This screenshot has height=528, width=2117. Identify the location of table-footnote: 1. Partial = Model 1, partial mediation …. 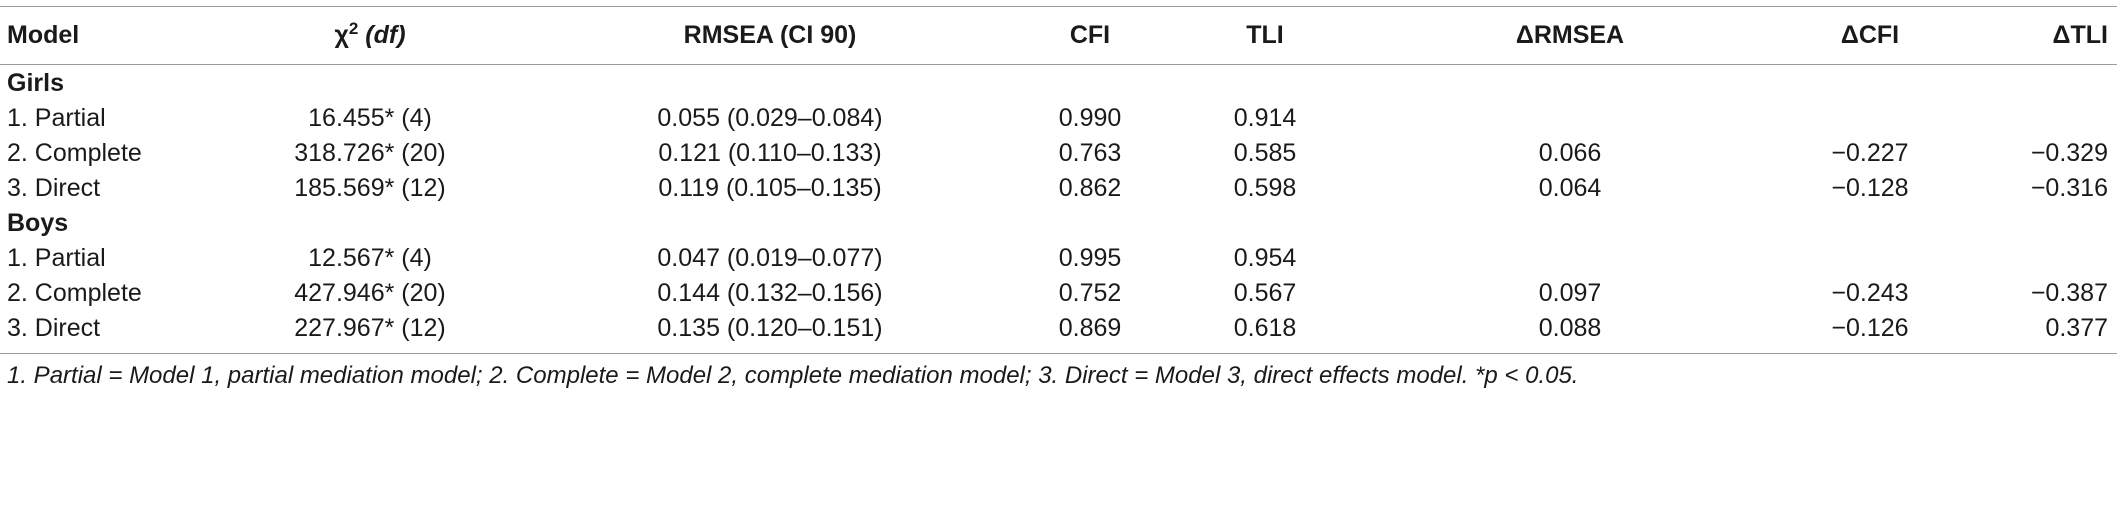
(793, 375).